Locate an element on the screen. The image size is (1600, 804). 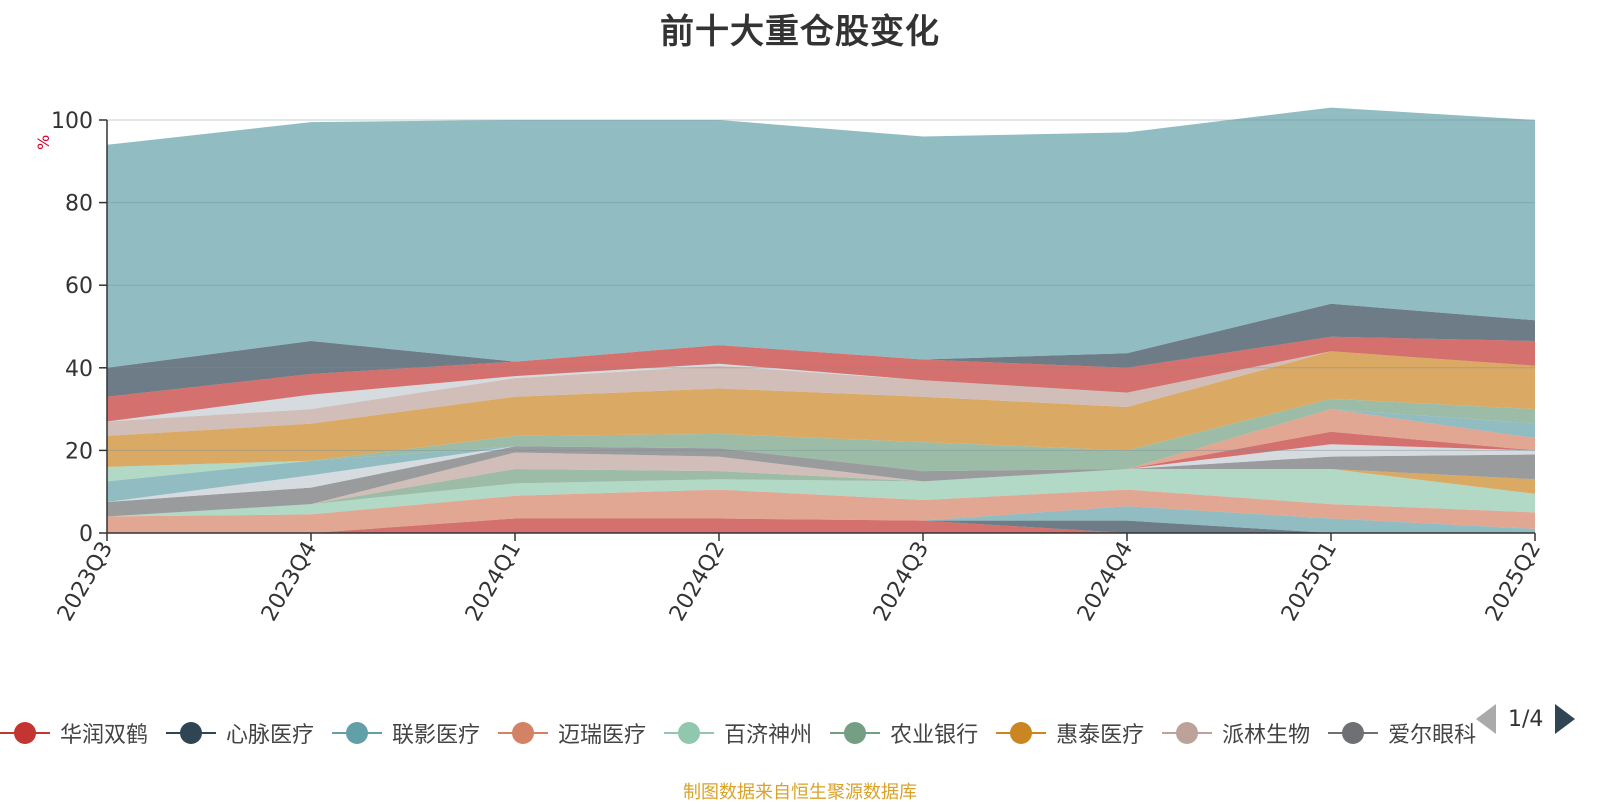
x-tick-label-6: 2025Q1 is located at coordinates (1309, 582).